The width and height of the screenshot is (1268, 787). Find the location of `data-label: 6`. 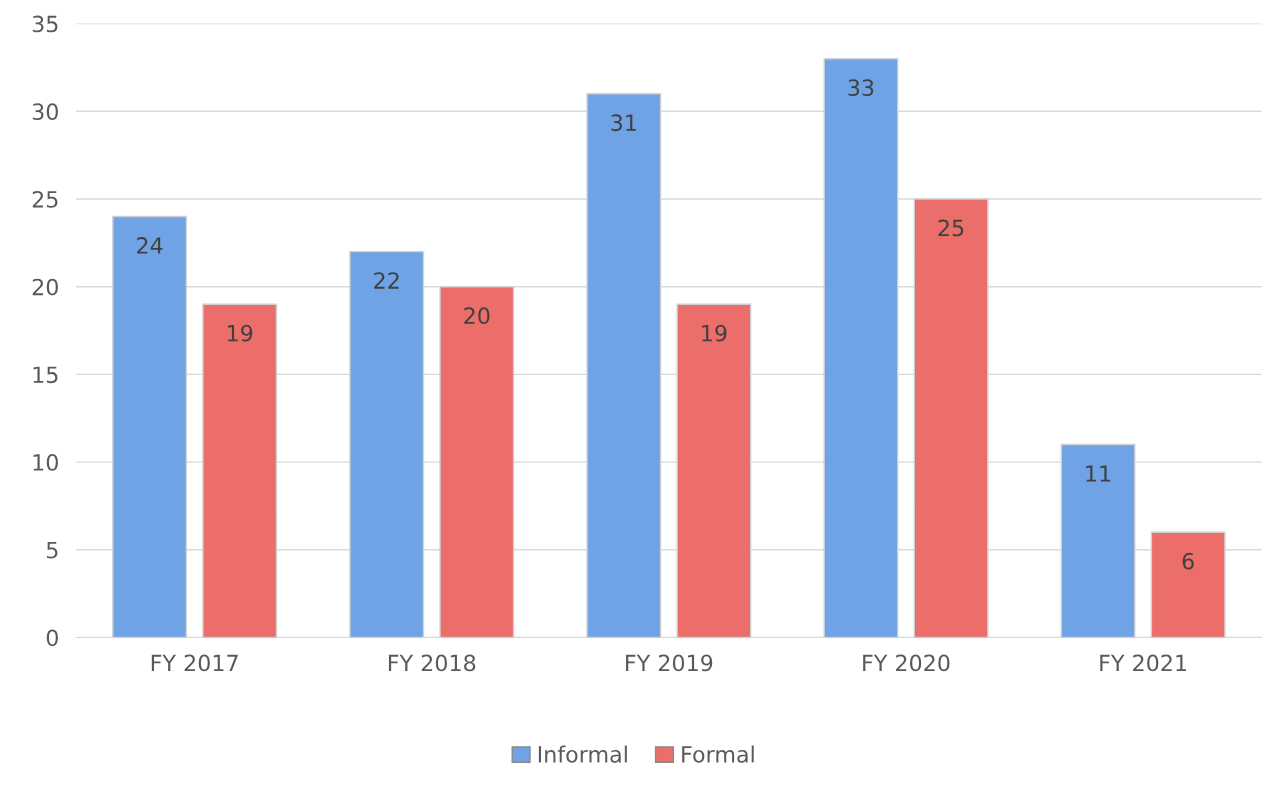

data-label: 6 is located at coordinates (1188, 561).